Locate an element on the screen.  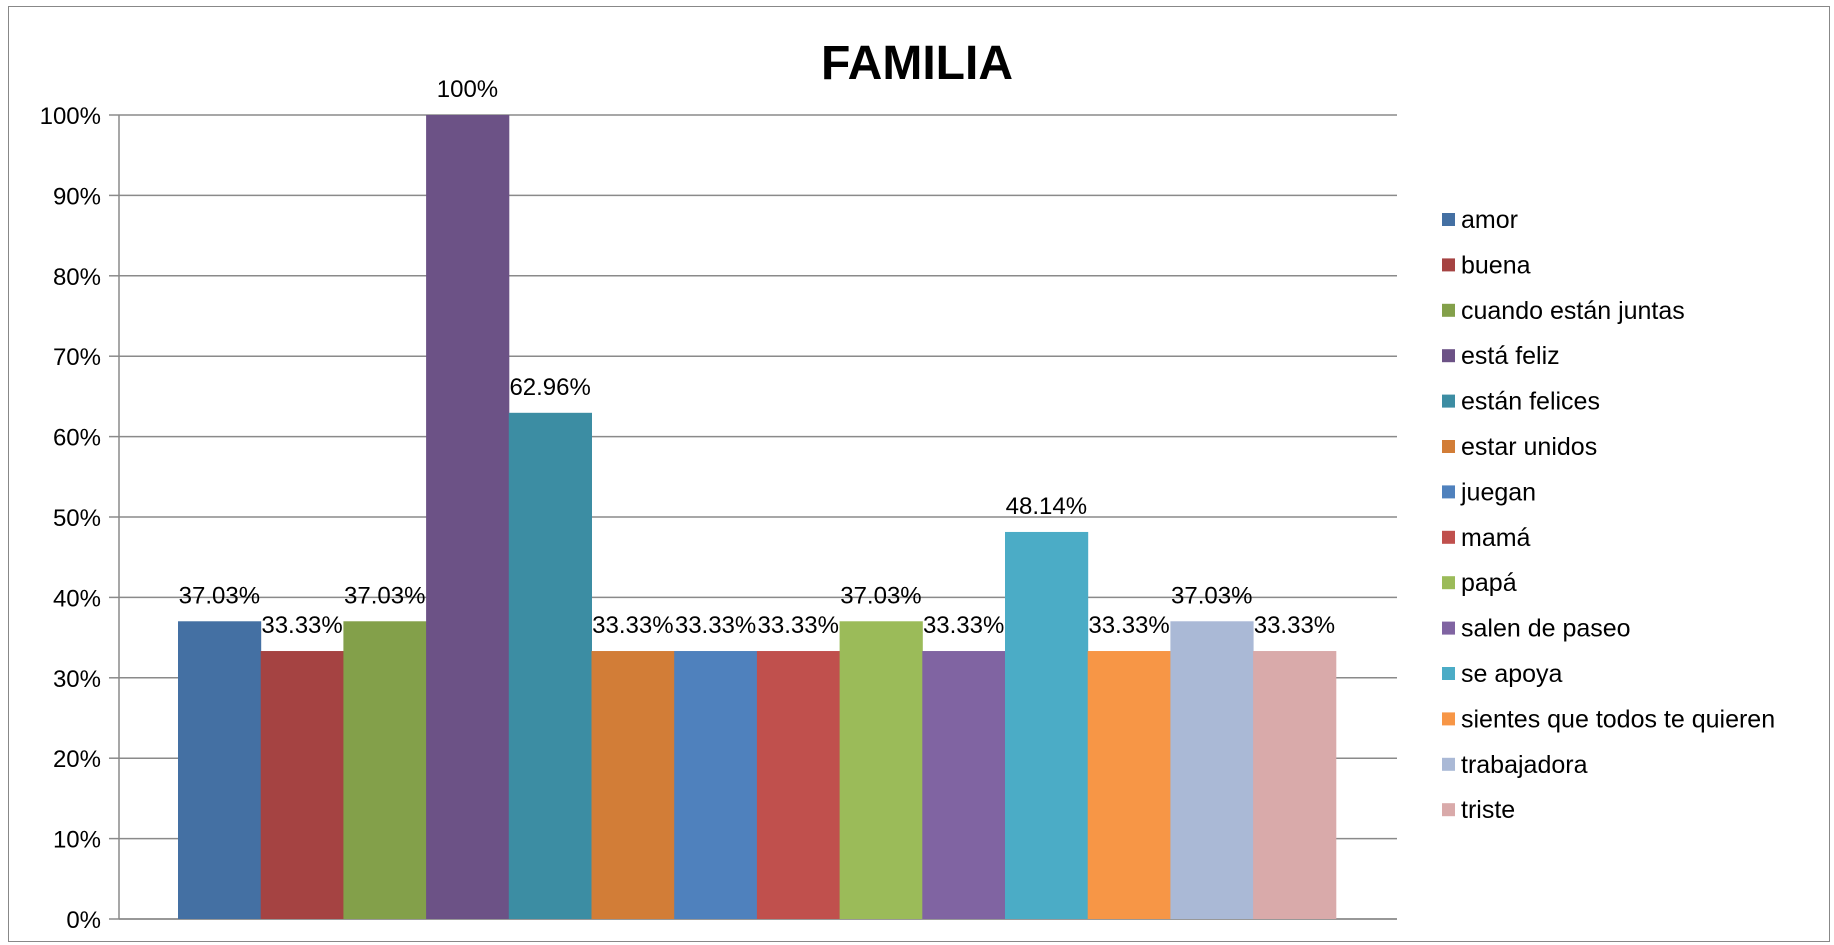
legend-label: buena is located at coordinates (1496, 265).